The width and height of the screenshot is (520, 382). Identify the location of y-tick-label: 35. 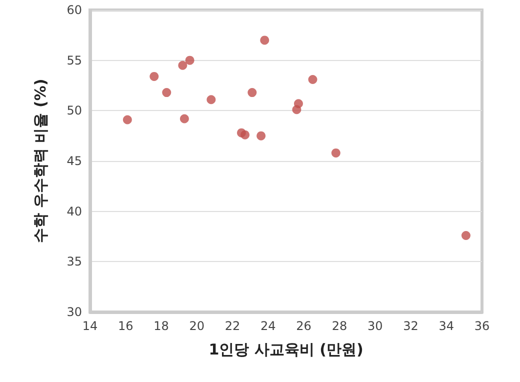
(74, 261).